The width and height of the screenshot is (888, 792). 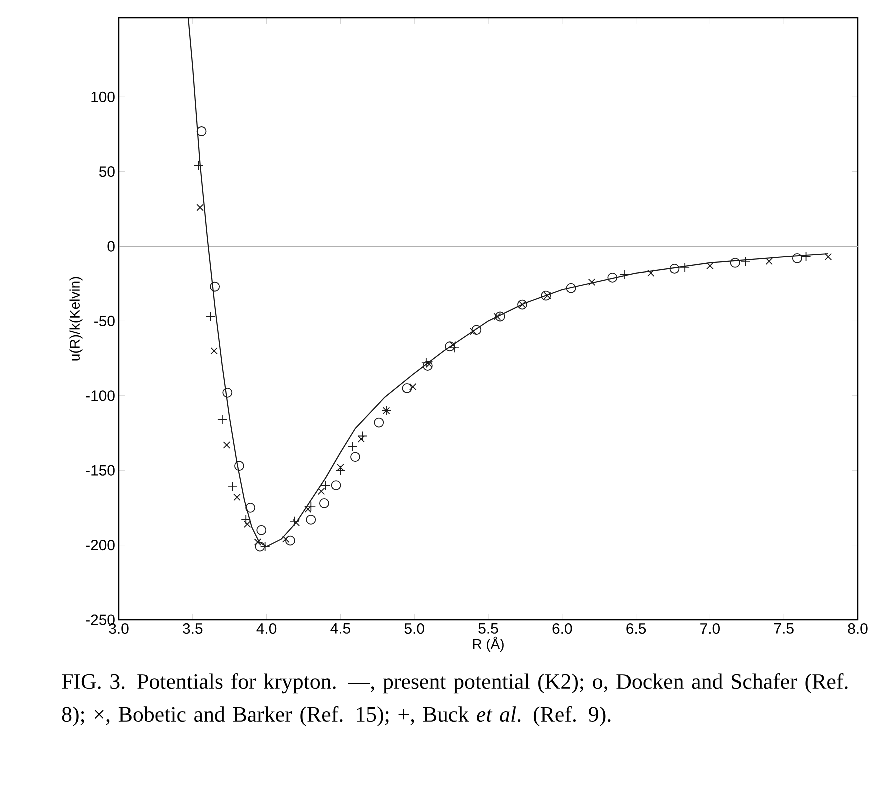 I want to click on x-tick-label: 4.5, so click(x=340, y=629).